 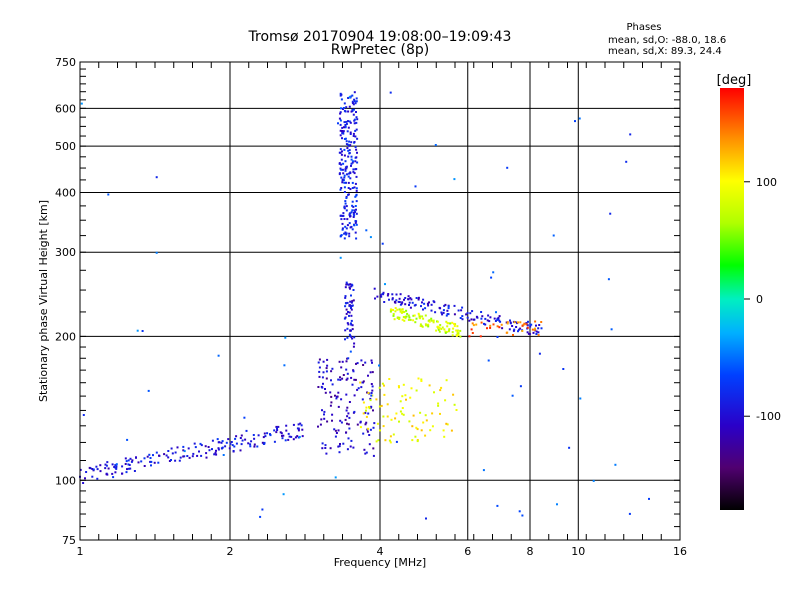 I want to click on y-tick-label: 500, so click(x=65, y=146).